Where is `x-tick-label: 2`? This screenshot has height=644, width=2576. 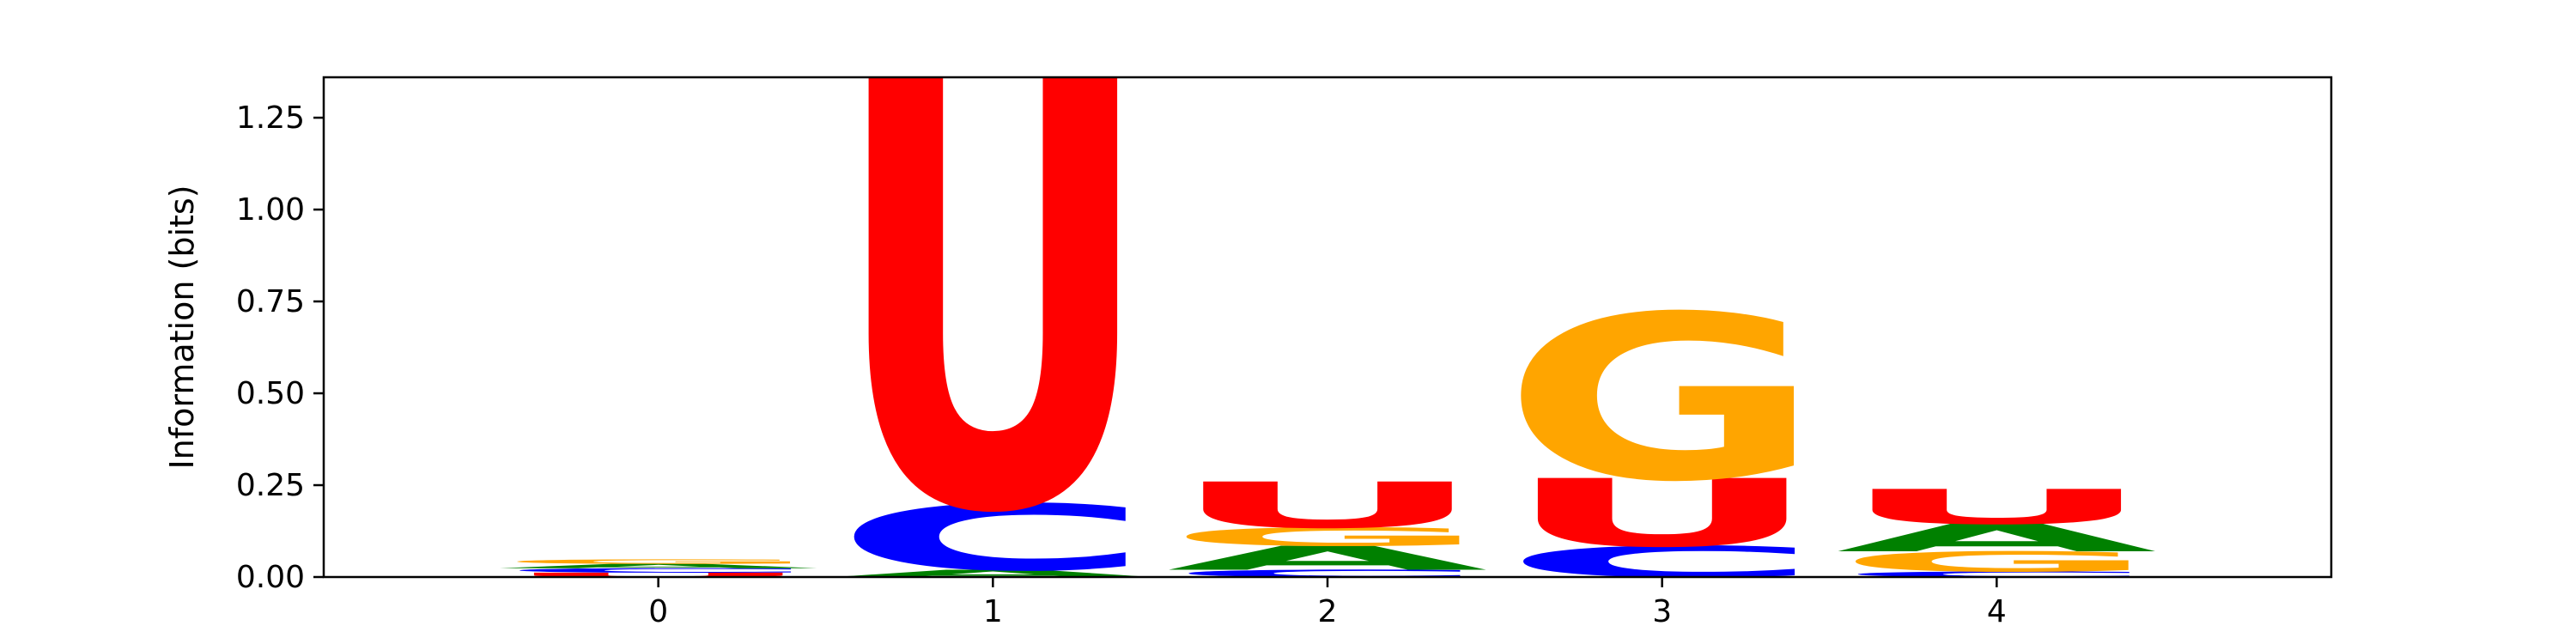 x-tick-label: 2 is located at coordinates (1328, 611).